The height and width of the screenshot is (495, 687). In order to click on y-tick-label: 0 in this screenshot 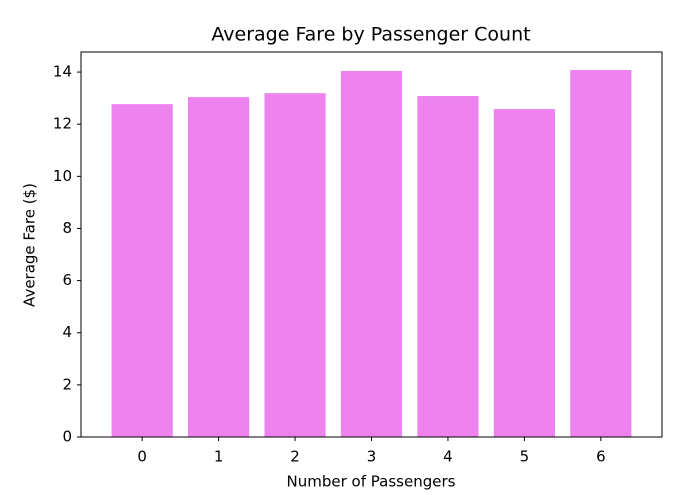, I will do `click(67, 437)`.